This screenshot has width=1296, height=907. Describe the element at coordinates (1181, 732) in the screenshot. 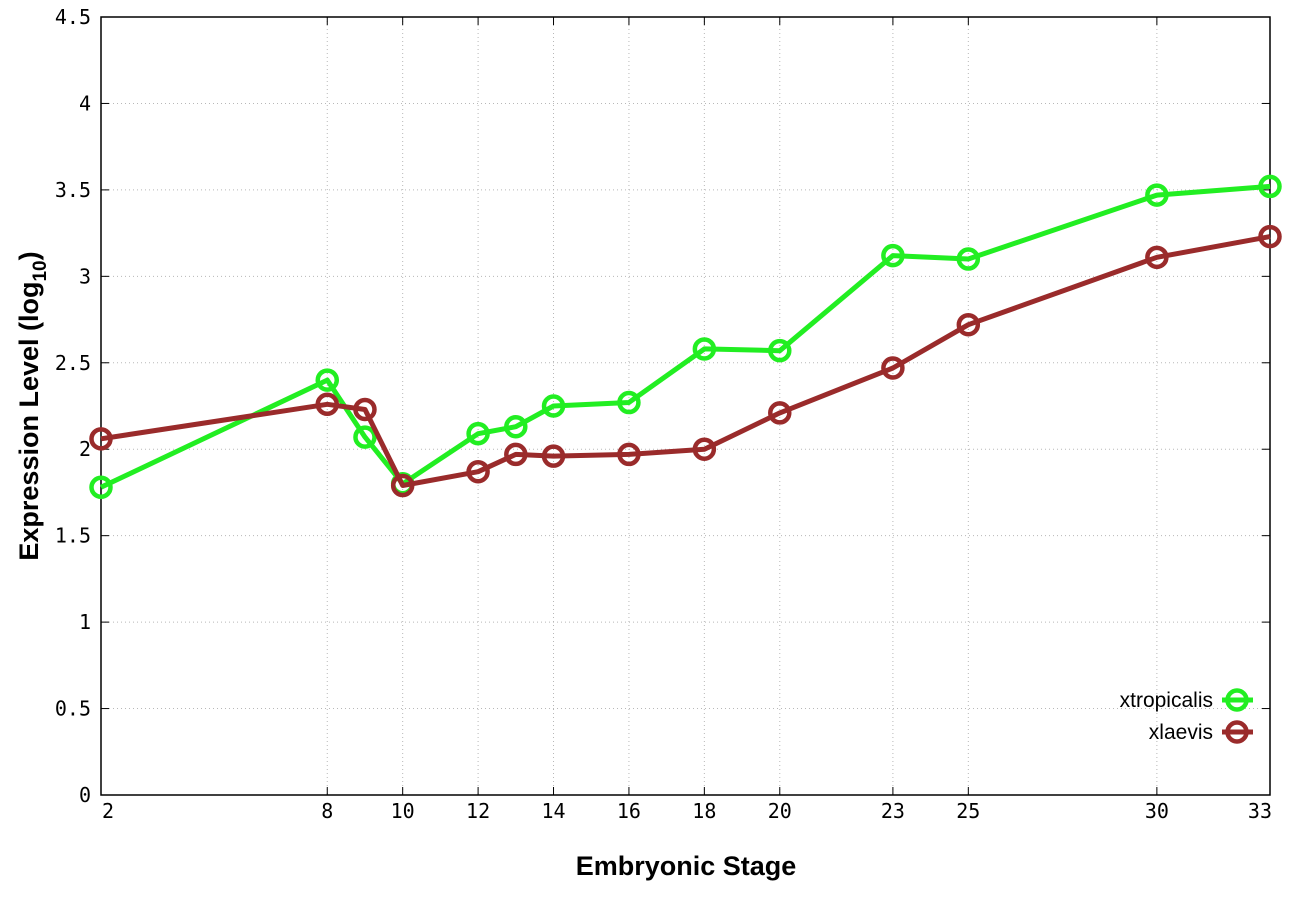

I see `legend-label: xlaevis` at that location.